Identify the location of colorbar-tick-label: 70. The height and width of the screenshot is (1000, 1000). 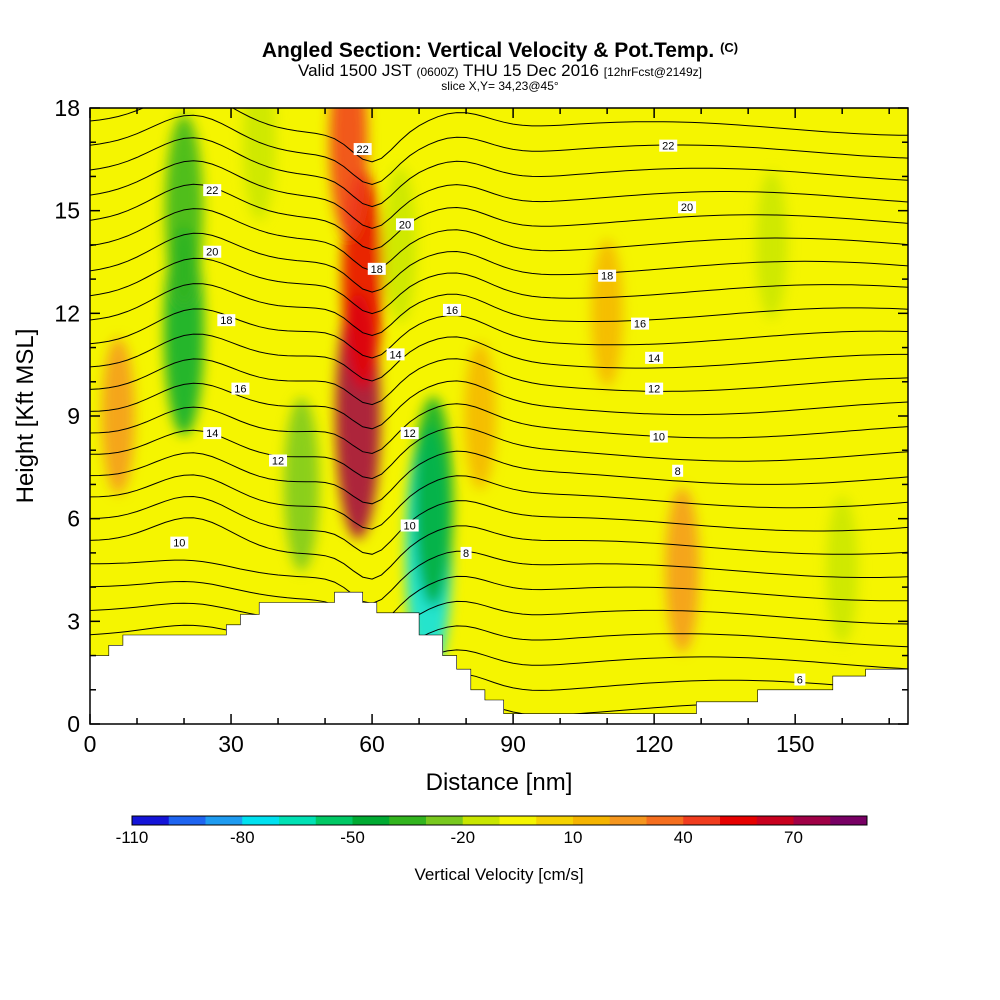
(793, 837).